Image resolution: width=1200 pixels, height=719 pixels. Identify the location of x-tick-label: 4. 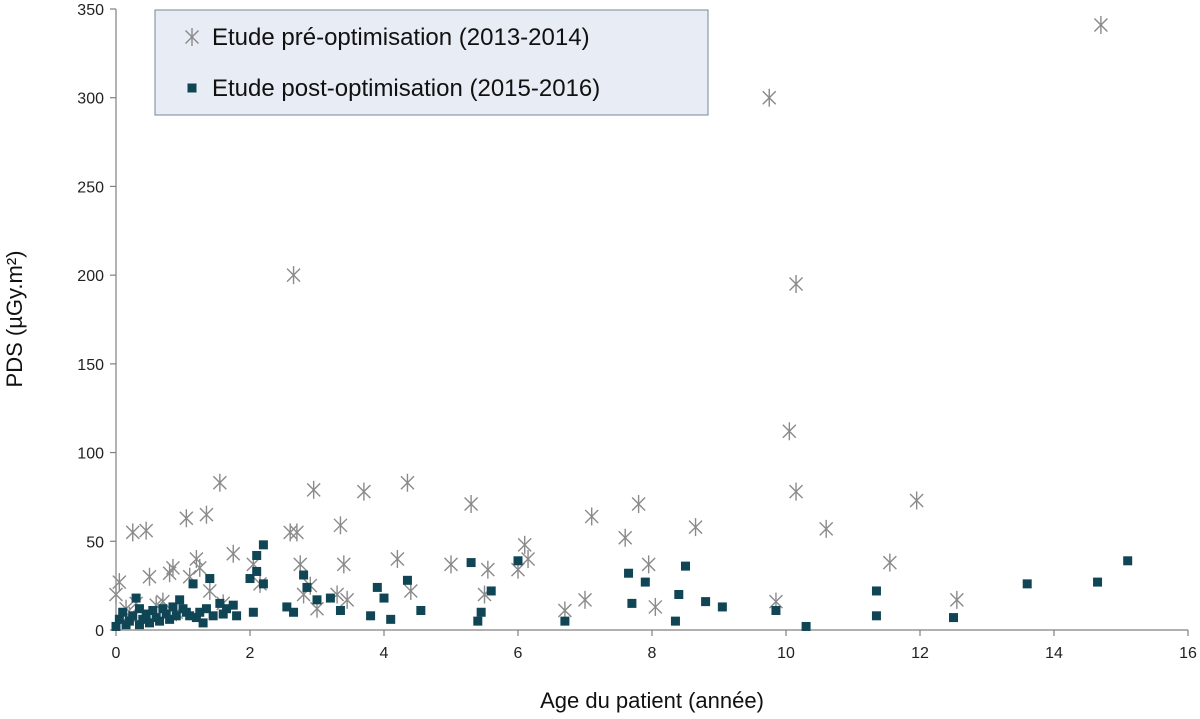
(384, 653).